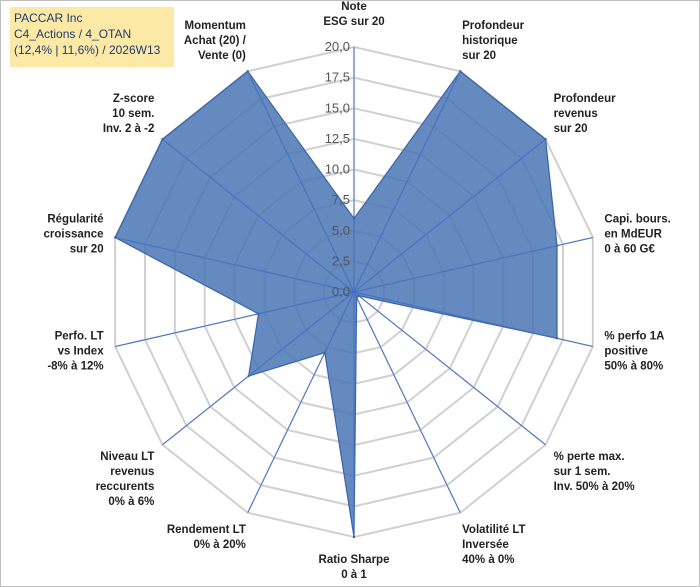 Image resolution: width=700 pixels, height=587 pixels. Describe the element at coordinates (127, 457) in the screenshot. I see `axis-label-9-line-0: Niveau LT` at that location.